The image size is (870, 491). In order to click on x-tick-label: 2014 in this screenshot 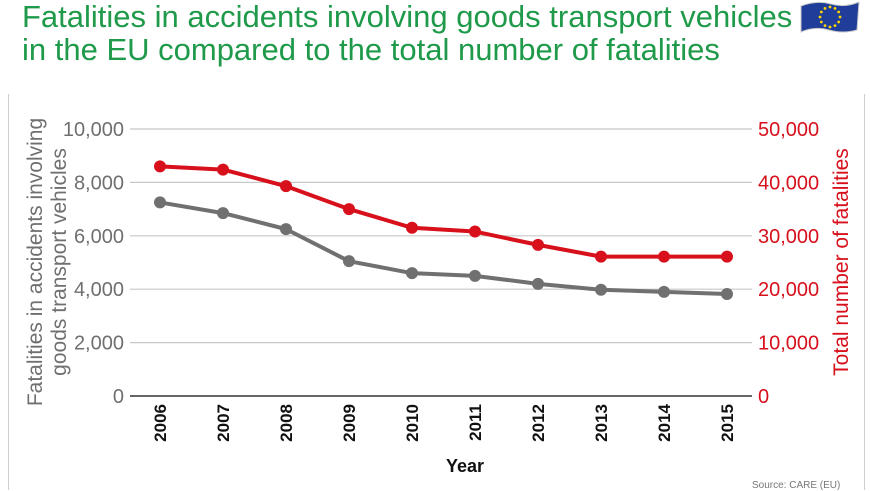, I will do `click(664, 422)`.